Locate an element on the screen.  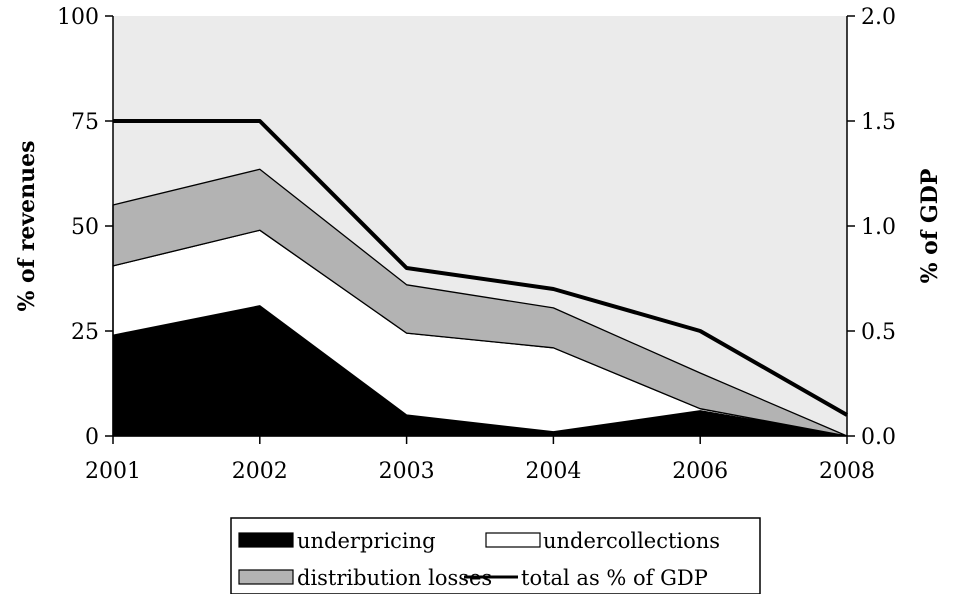
y-axis-title: % of revenues is located at coordinates (27, 225).